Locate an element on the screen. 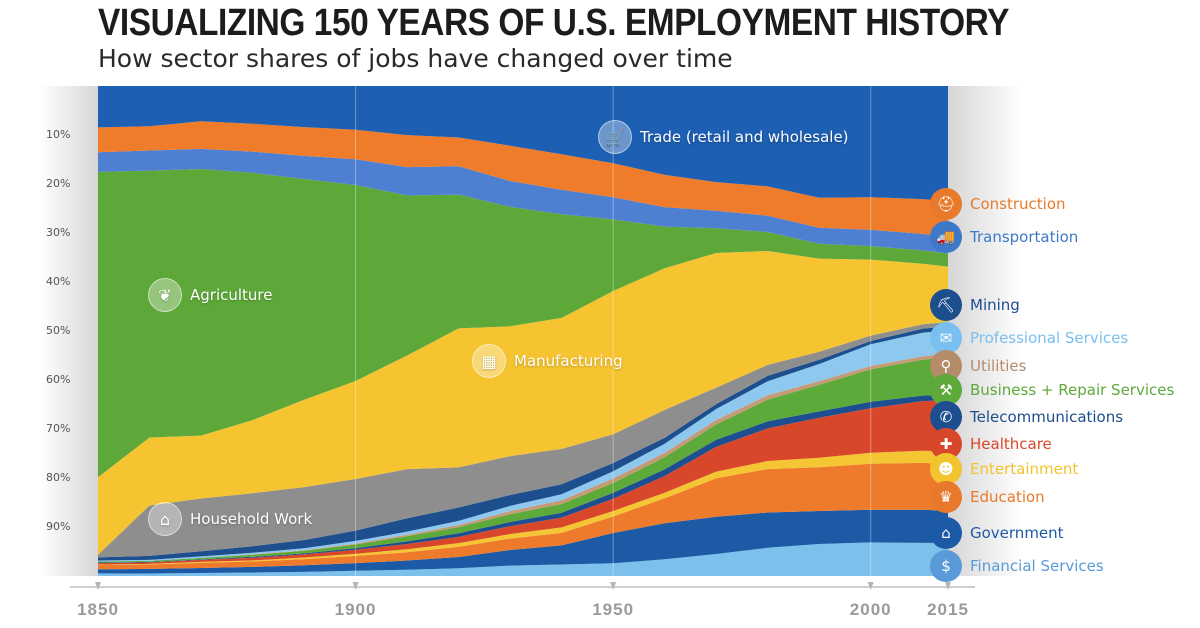 The image size is (1200, 628). area-entertainment is located at coordinates (523, 508).